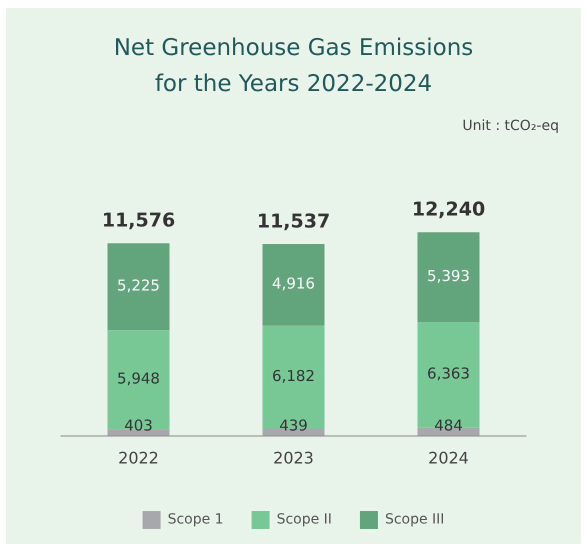 The height and width of the screenshot is (550, 587). I want to click on total-label: 11,576, so click(139, 221).